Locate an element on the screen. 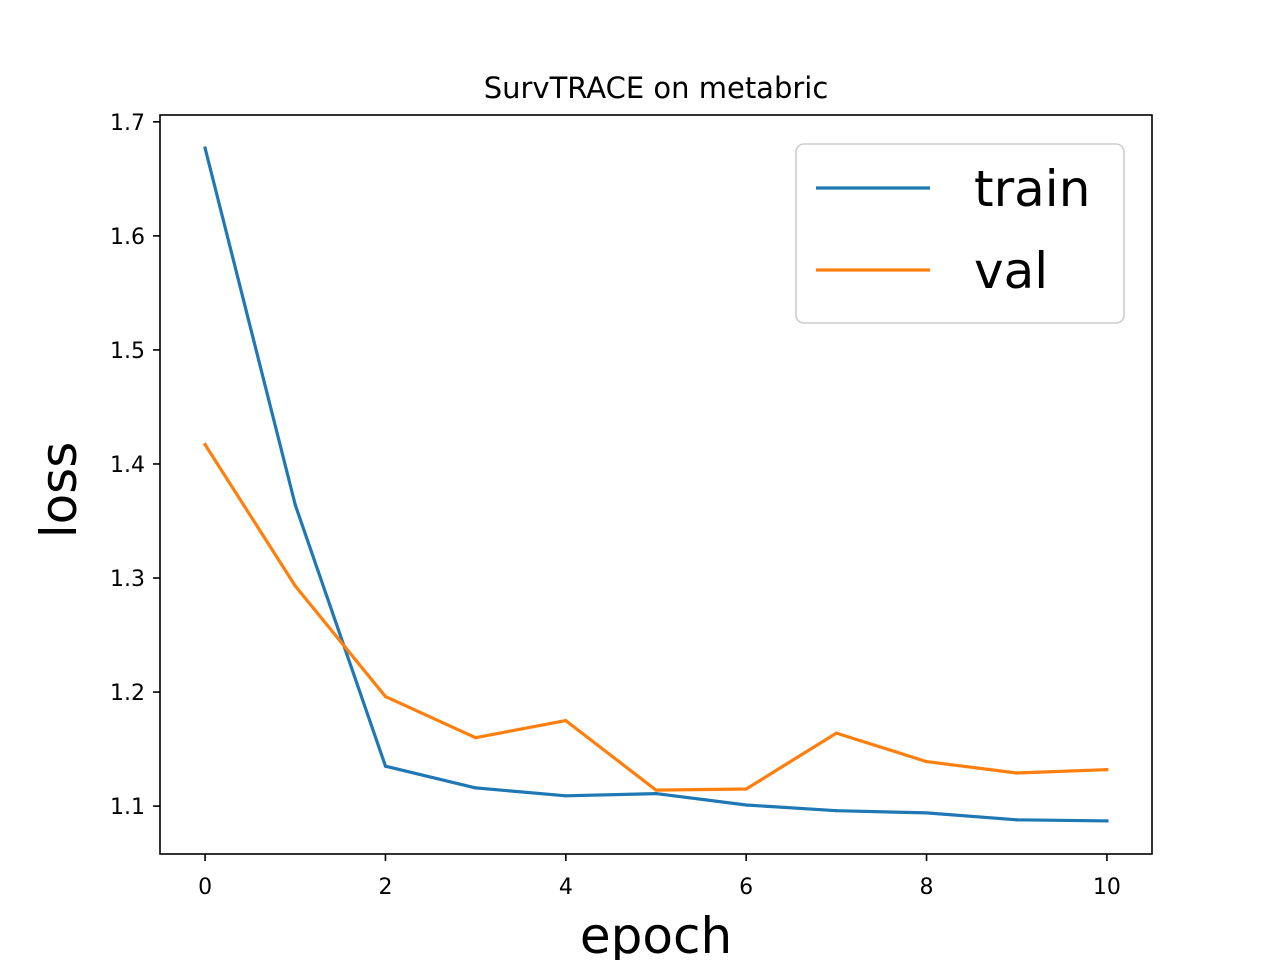  y-tick-label: 1.3 is located at coordinates (127, 579).